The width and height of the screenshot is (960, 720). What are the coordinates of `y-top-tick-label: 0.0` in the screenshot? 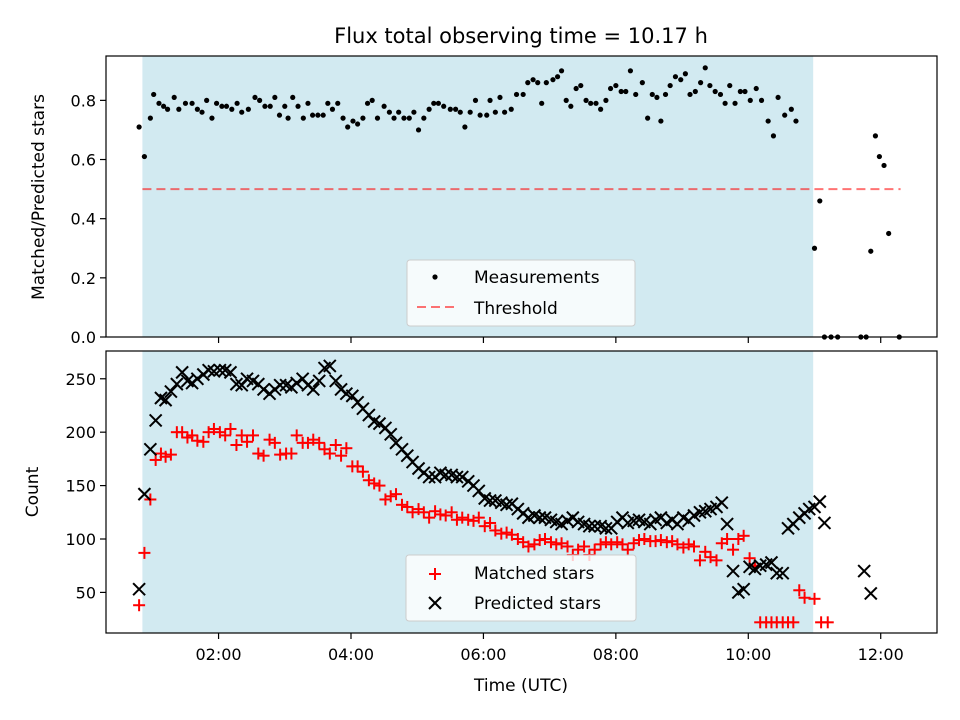 It's located at (83, 337).